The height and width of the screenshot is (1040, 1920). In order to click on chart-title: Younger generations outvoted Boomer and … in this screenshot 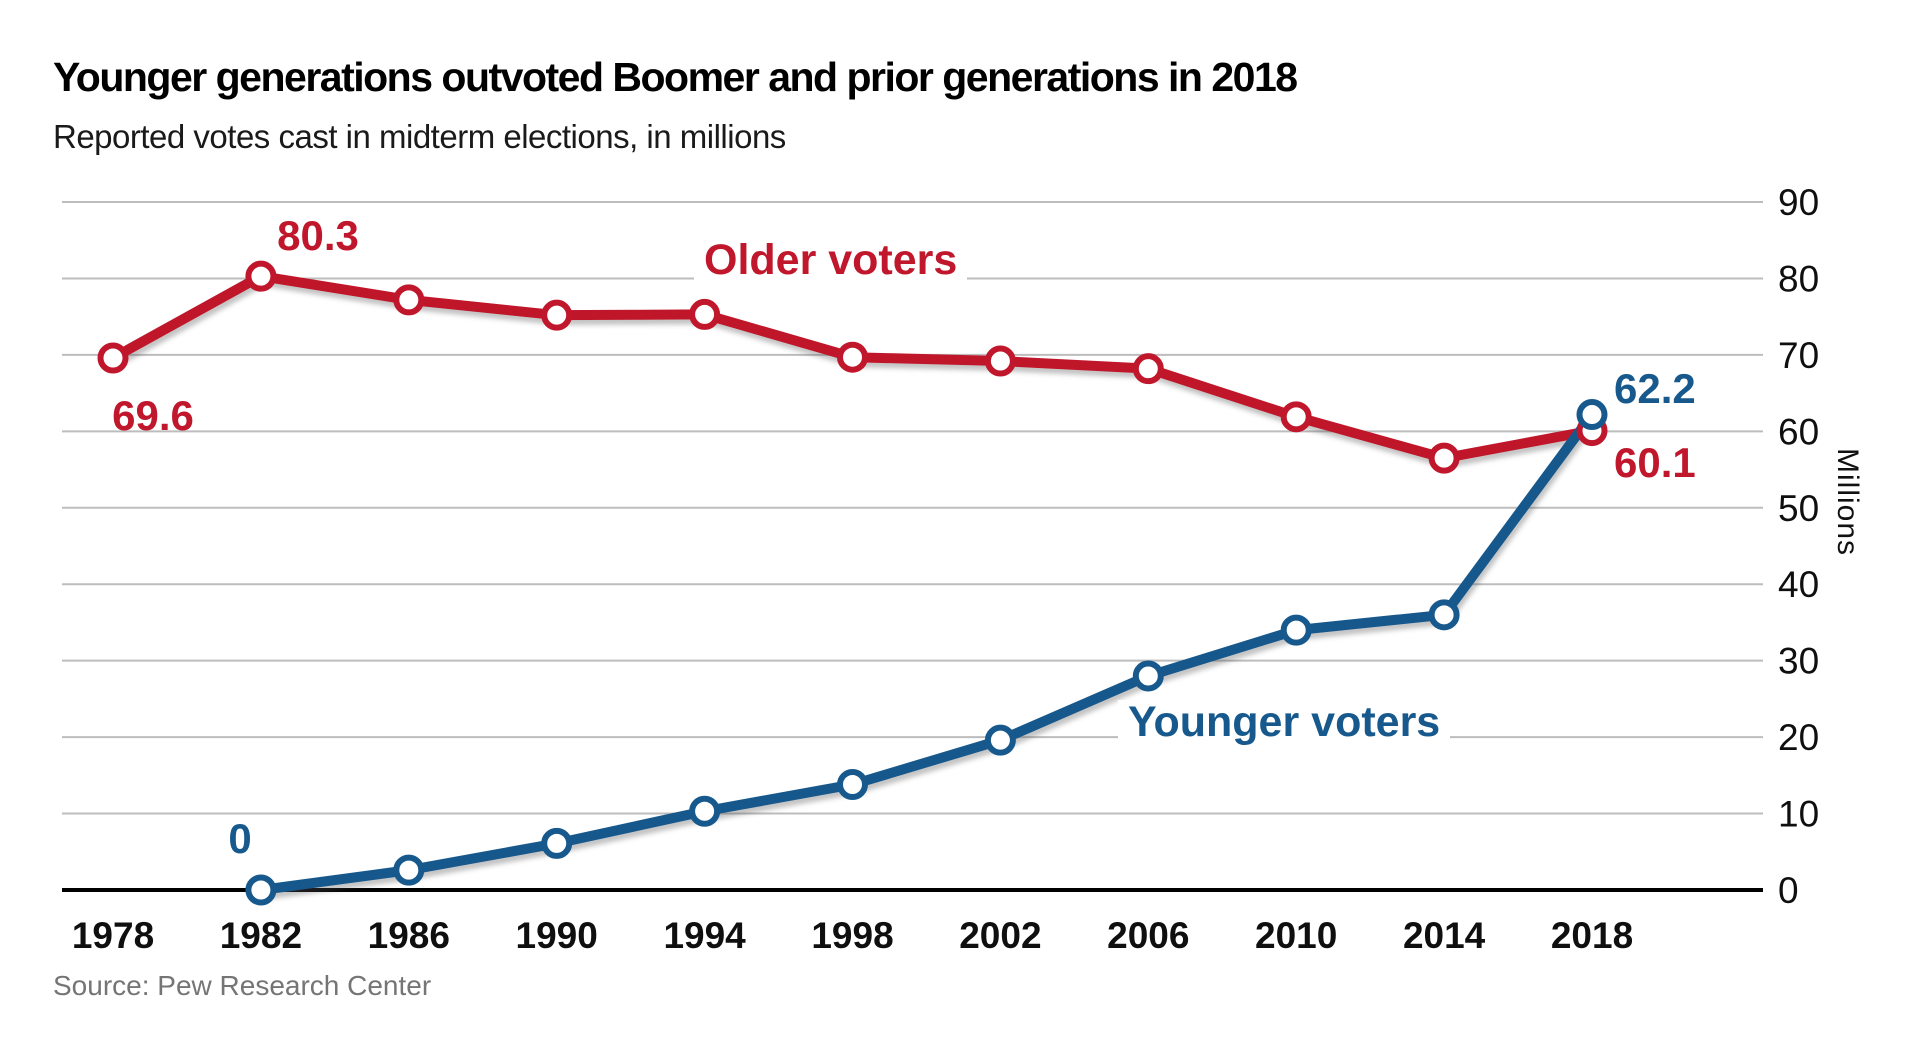, I will do `click(675, 77)`.